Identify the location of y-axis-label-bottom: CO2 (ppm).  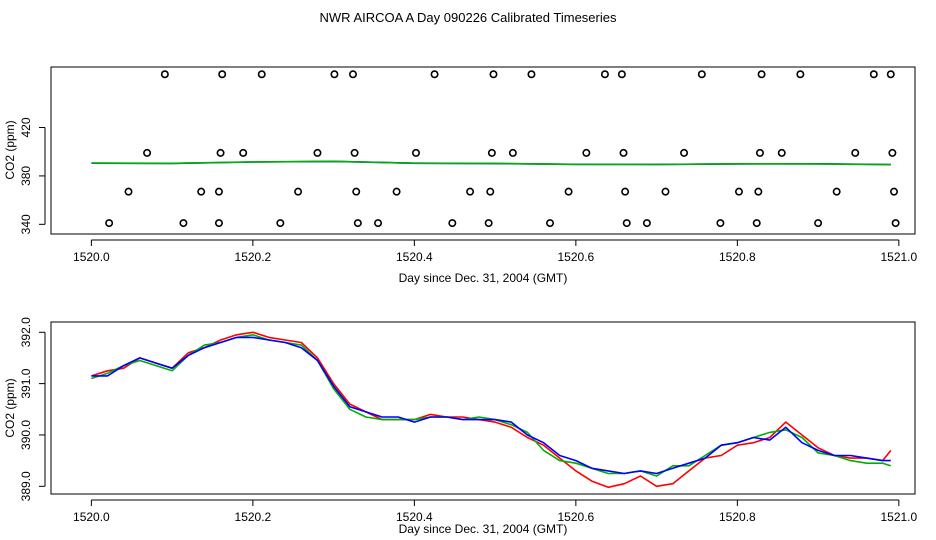
(10, 407).